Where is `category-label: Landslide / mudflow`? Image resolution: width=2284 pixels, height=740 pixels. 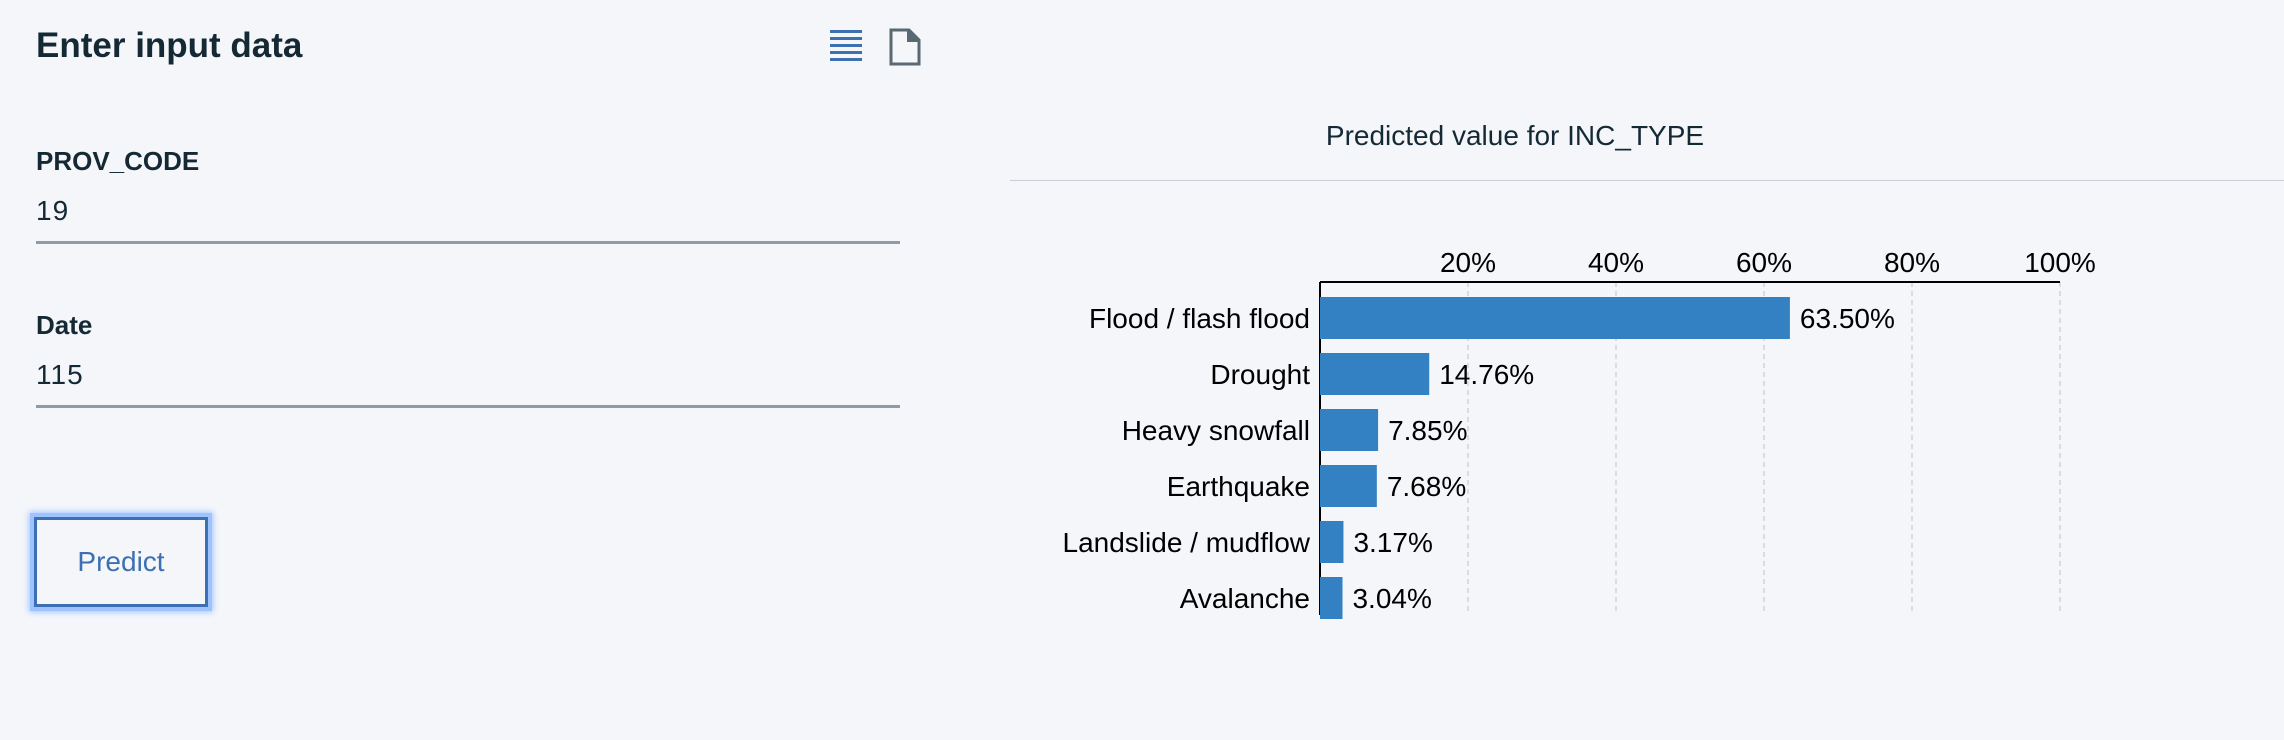 category-label: Landslide / mudflow is located at coordinates (1187, 542).